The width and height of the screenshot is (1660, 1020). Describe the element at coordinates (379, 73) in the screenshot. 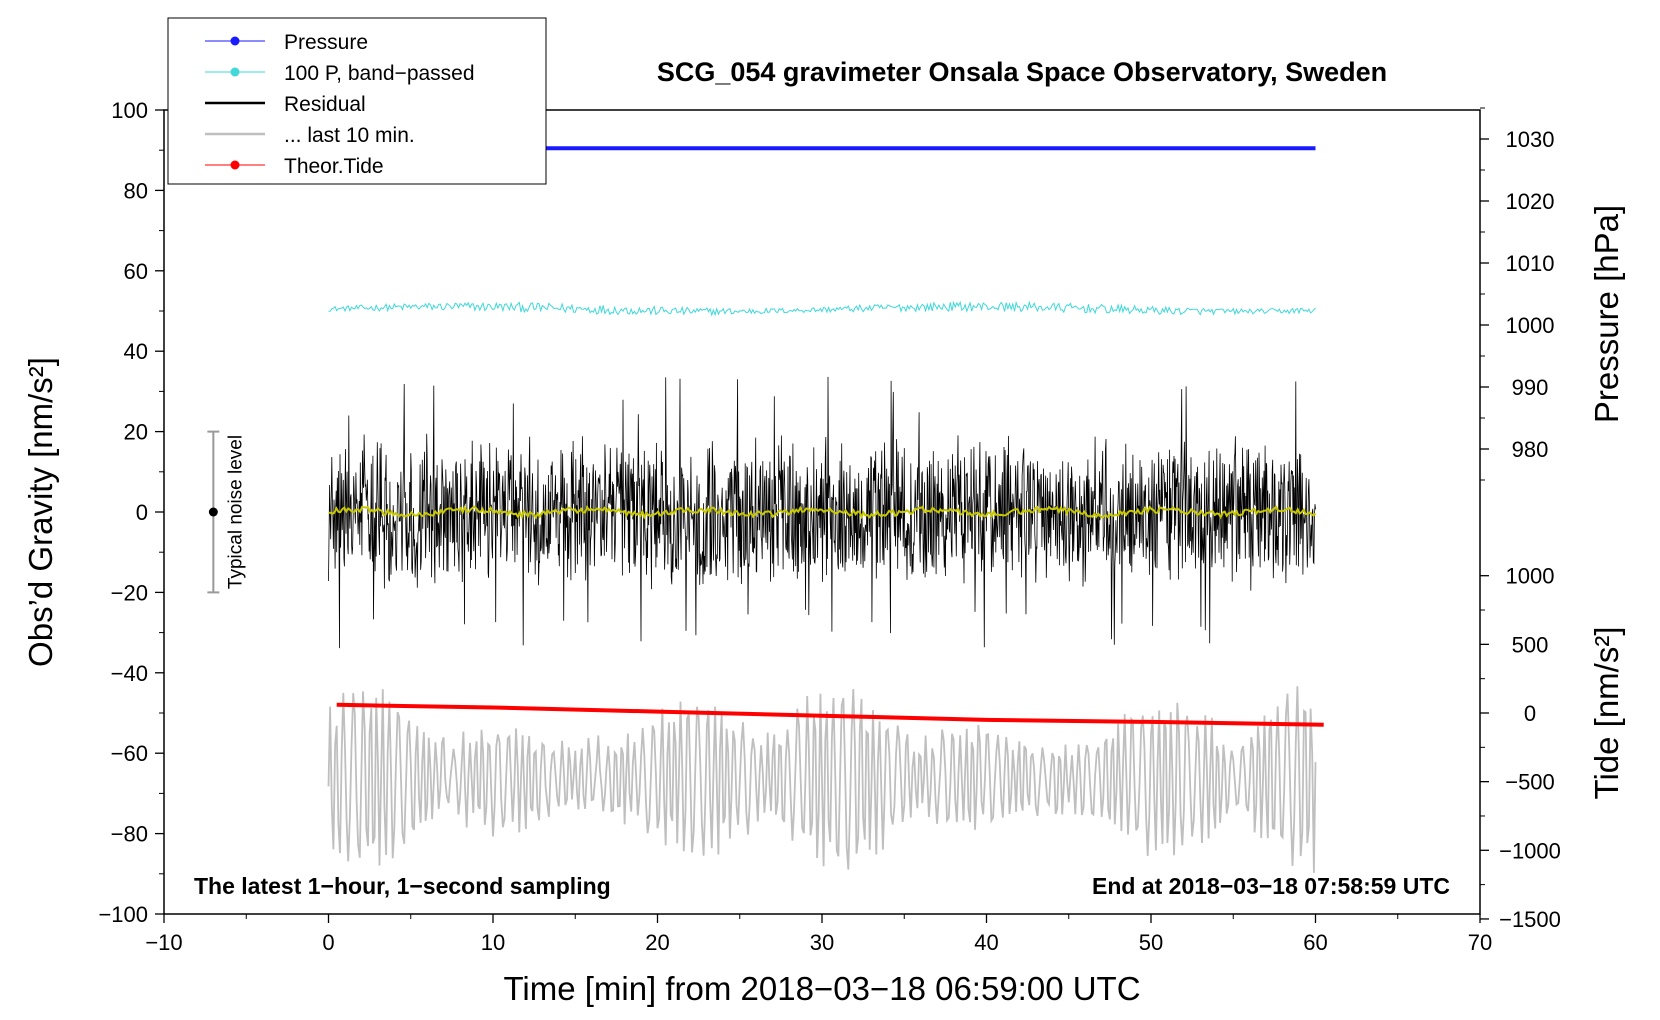

I see `legend-label: 100 P, band−passed` at that location.